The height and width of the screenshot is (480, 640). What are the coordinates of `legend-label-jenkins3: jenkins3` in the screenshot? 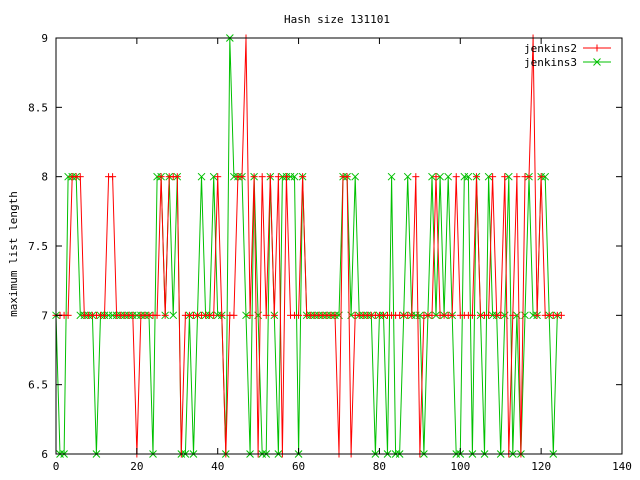 It's located at (550, 62).